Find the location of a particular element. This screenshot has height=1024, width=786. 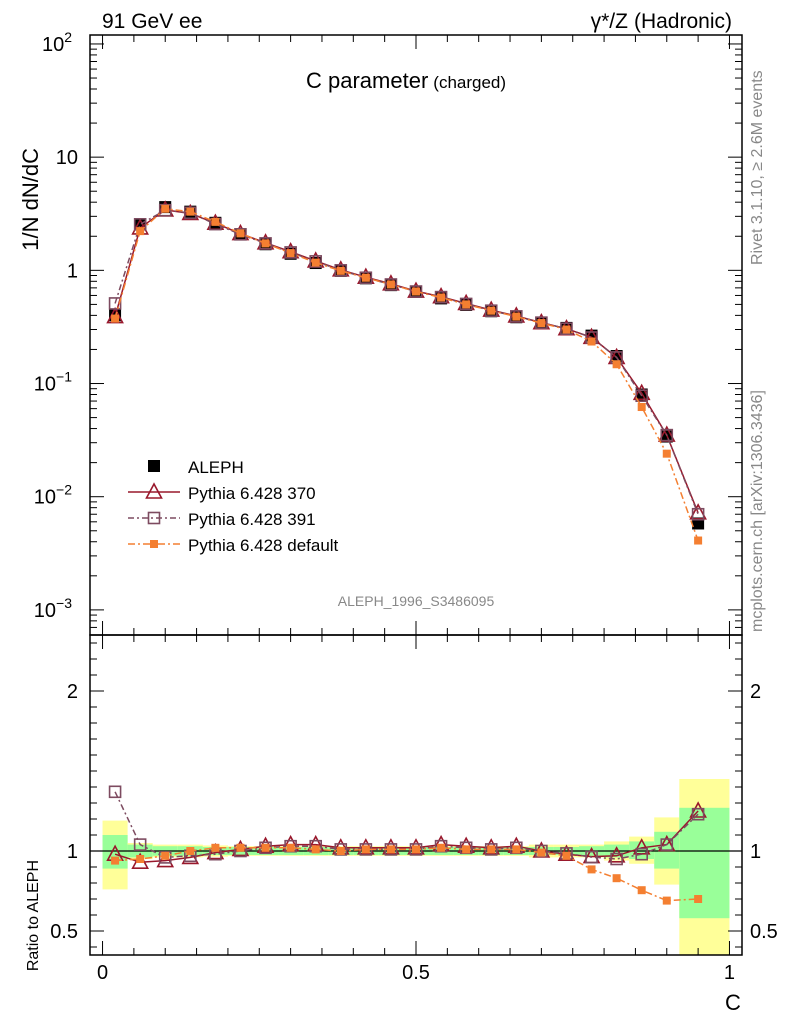

main-y-tick-exponent: −2 is located at coordinates (64, 490).